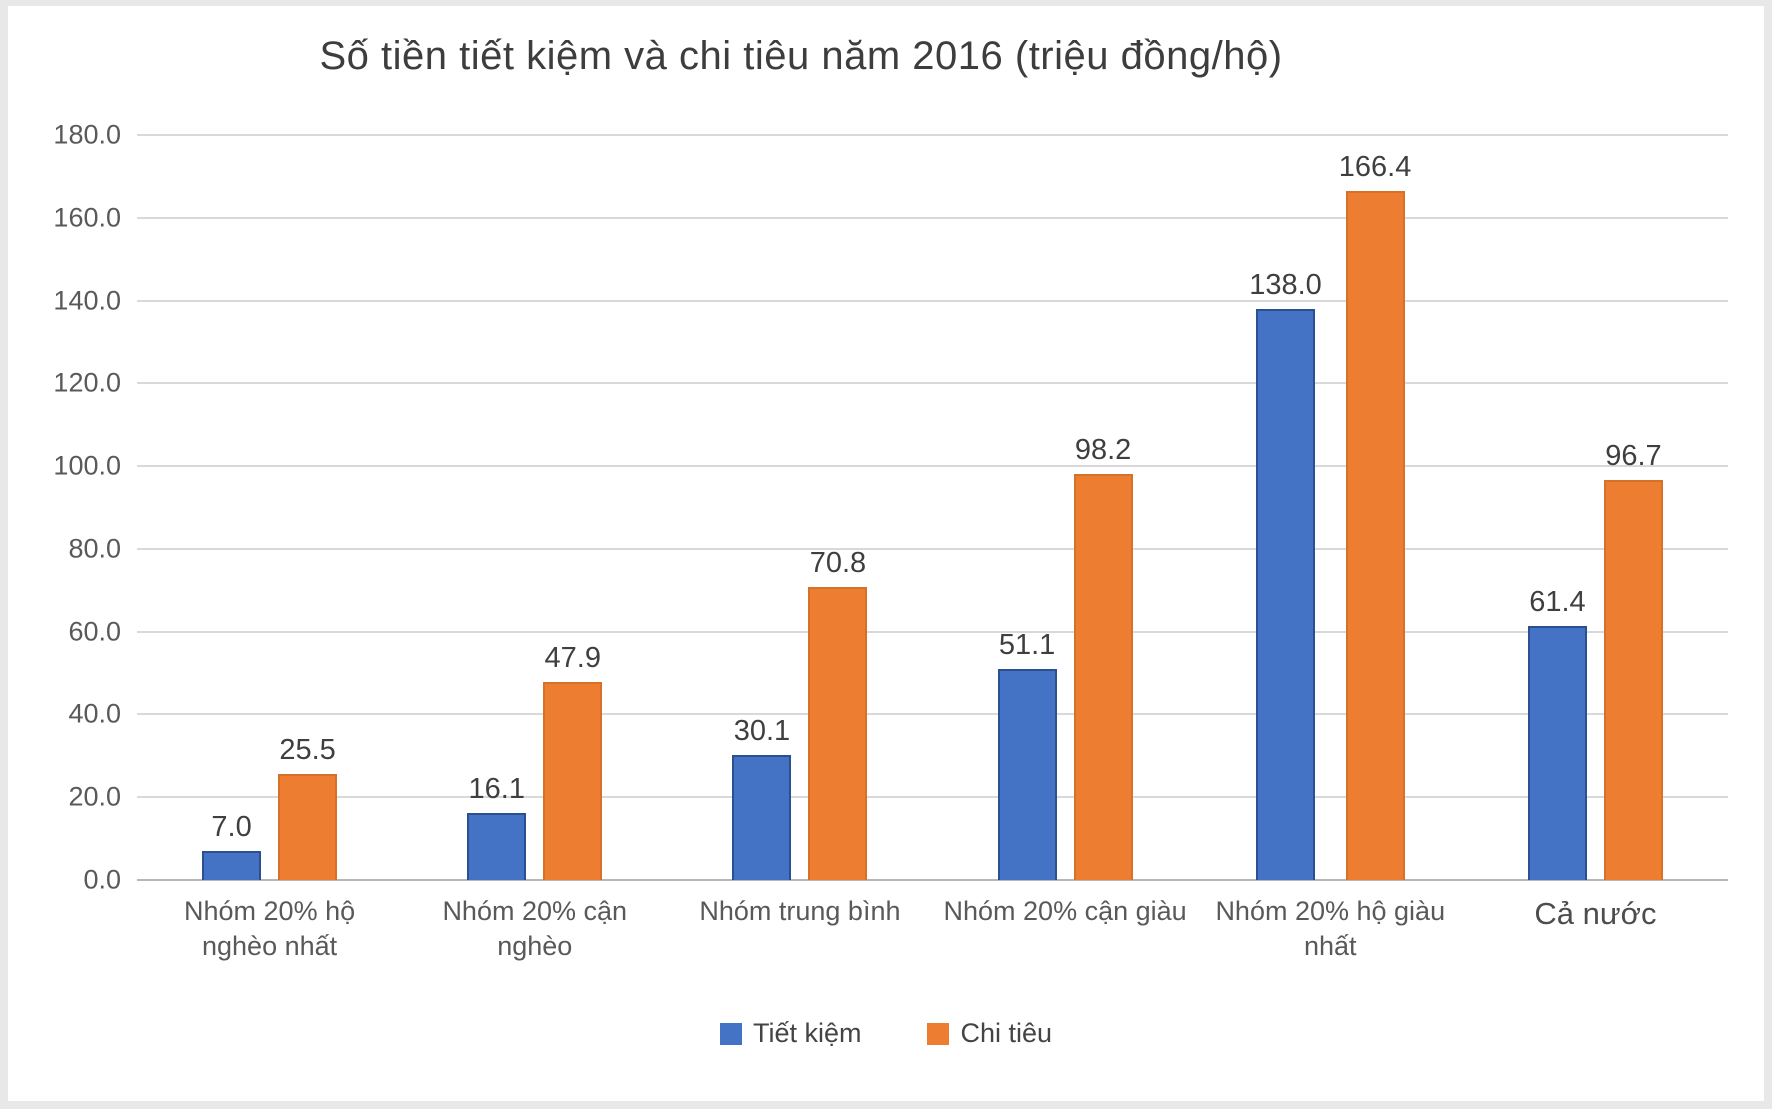  I want to click on y-axis-tick-label: 0.0, so click(102, 879).